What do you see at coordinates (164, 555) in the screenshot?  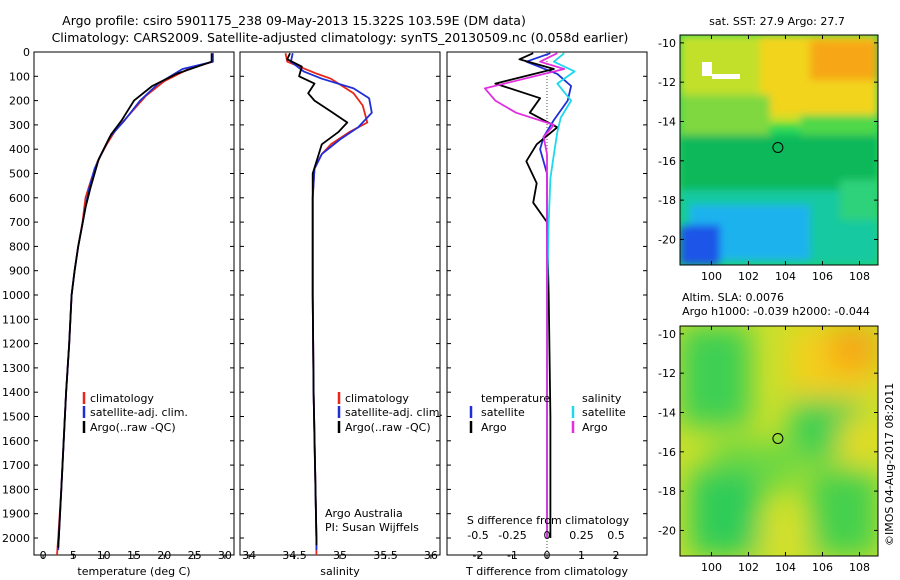 I see `x-tick-label: 20` at bounding box center [164, 555].